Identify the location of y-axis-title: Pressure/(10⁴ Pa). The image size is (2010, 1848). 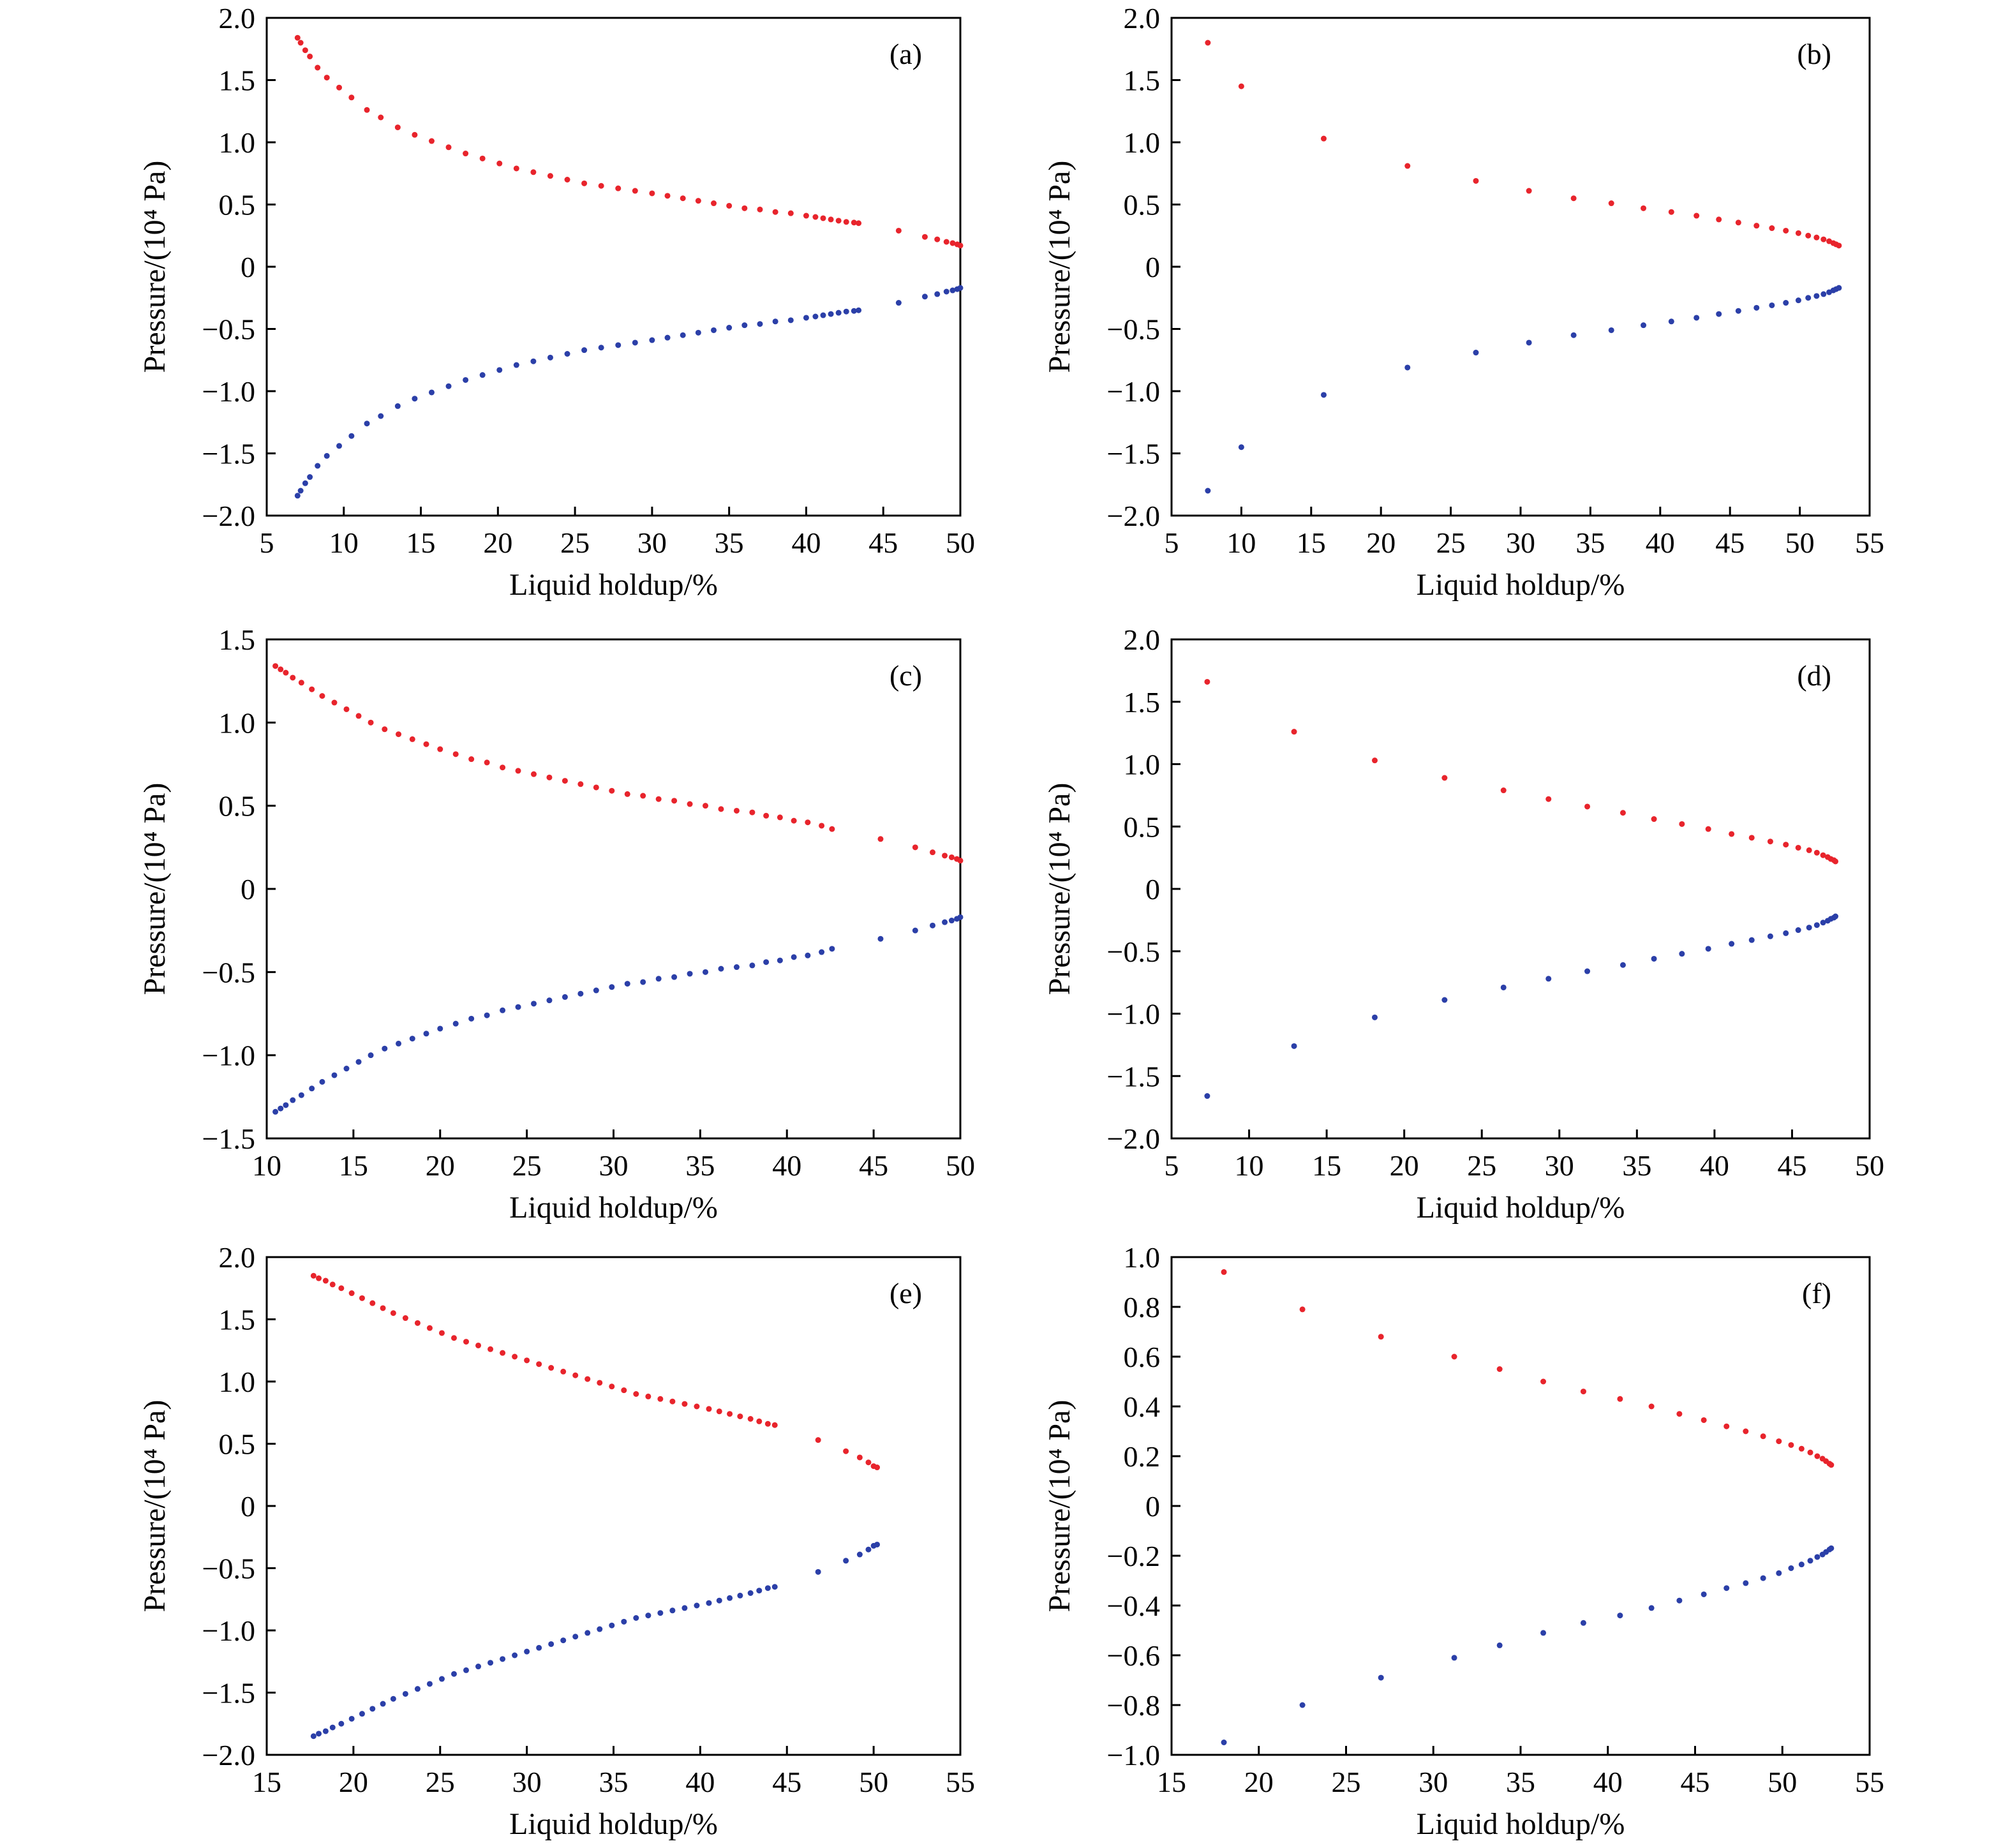
(1059, 267).